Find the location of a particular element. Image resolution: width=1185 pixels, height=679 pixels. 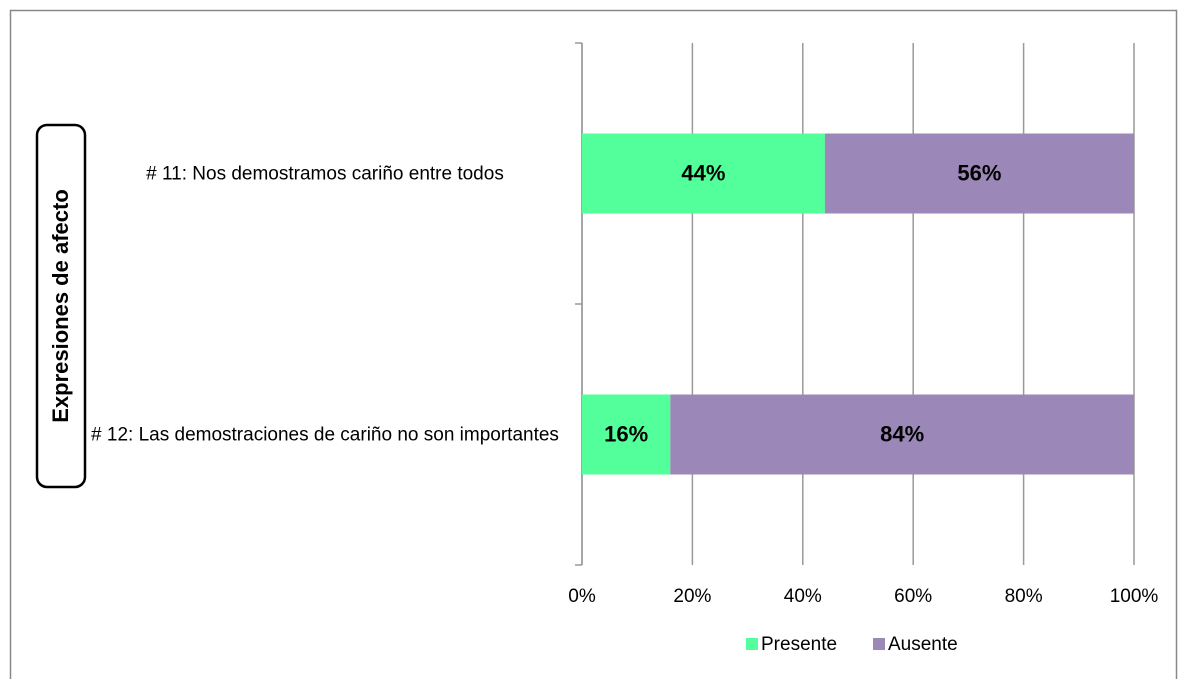

x-tick-label: 100% is located at coordinates (1134, 596).